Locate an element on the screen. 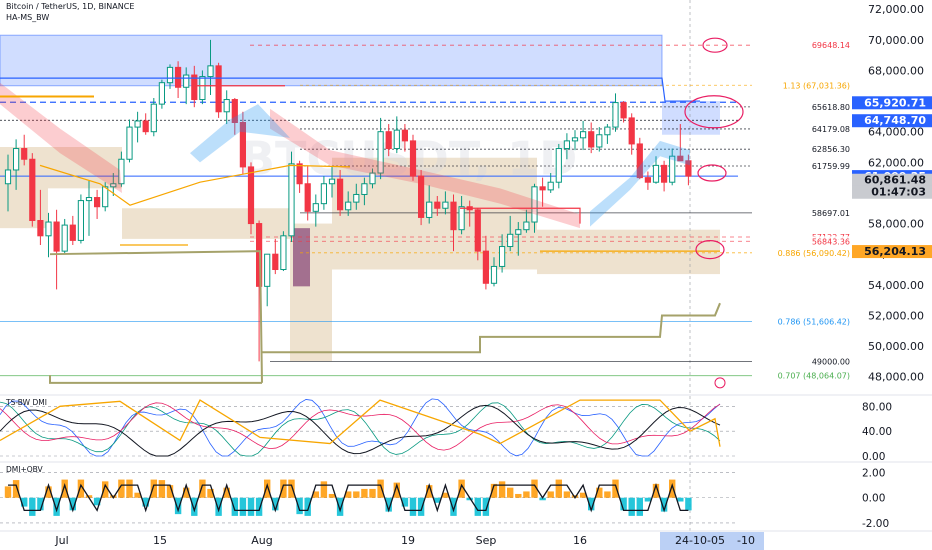 The width and height of the screenshot is (932, 550). dmi-label: TS-BW DMI is located at coordinates (26, 402).